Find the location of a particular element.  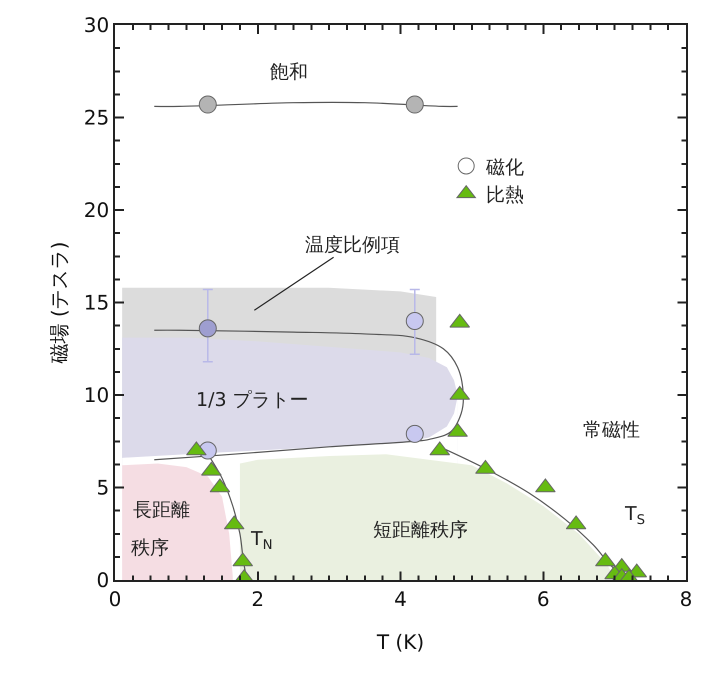

annotation: T$_{S}$ is located at coordinates (635, 515).